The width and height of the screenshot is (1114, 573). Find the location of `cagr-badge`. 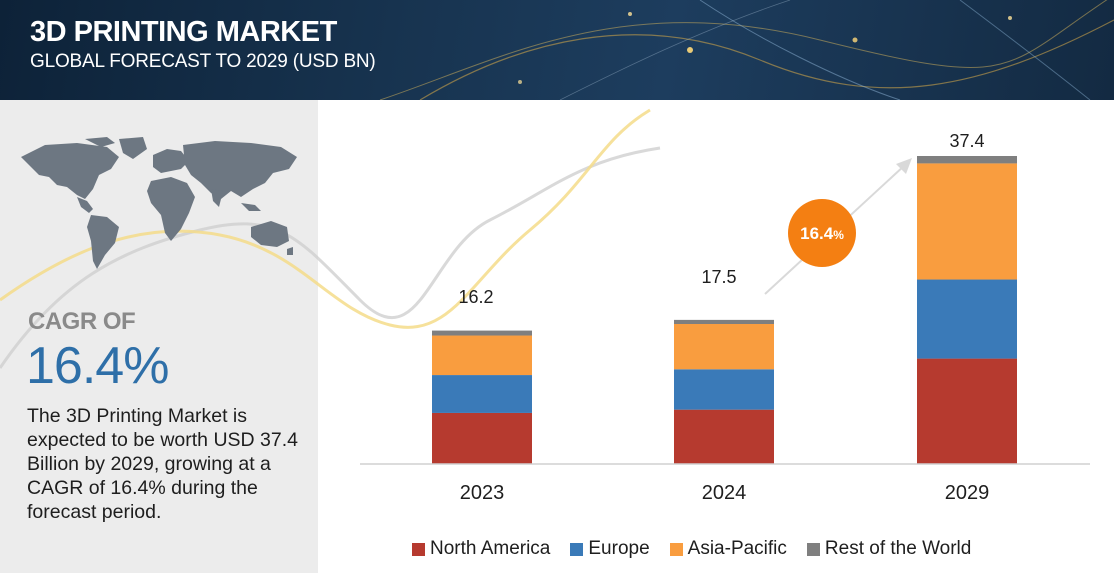

cagr-badge is located at coordinates (822, 233).